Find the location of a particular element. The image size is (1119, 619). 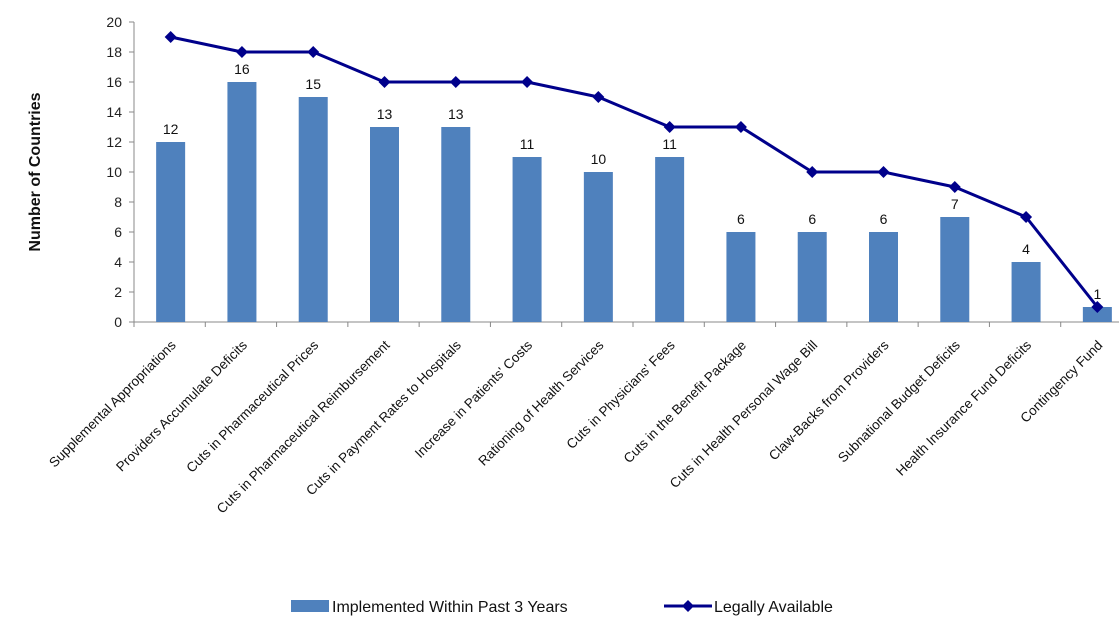

bar-data-label: 4 is located at coordinates (1026, 249).